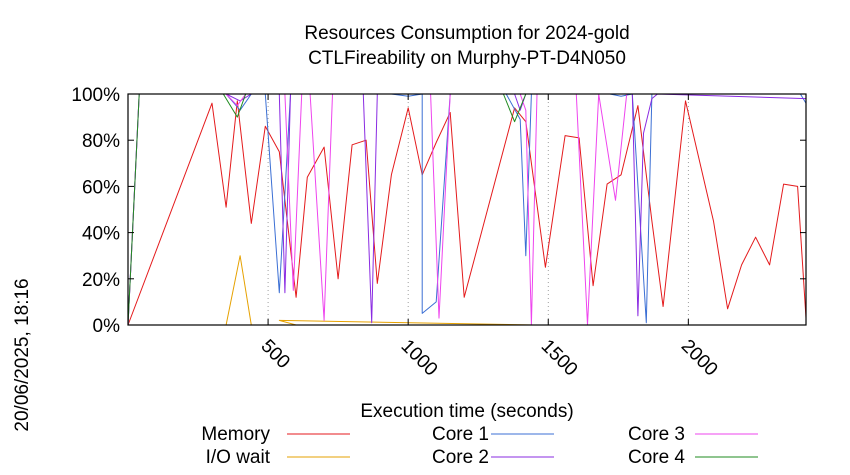  I want to click on timestamp-label: 20/06/2025, 18:16, so click(22, 354).